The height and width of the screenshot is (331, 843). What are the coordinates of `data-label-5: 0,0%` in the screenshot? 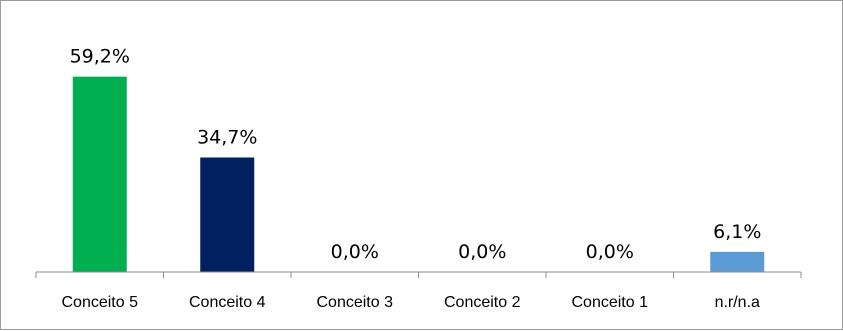 It's located at (610, 252).